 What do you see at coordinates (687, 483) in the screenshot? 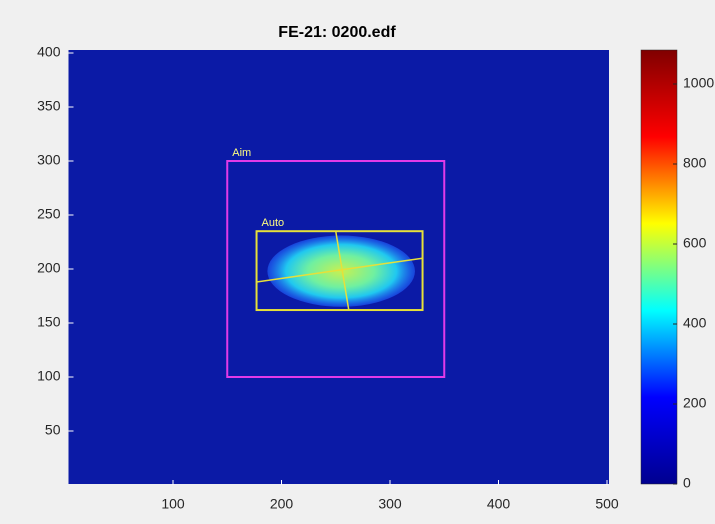
I see `colorbar-tick-label: 0` at bounding box center [687, 483].